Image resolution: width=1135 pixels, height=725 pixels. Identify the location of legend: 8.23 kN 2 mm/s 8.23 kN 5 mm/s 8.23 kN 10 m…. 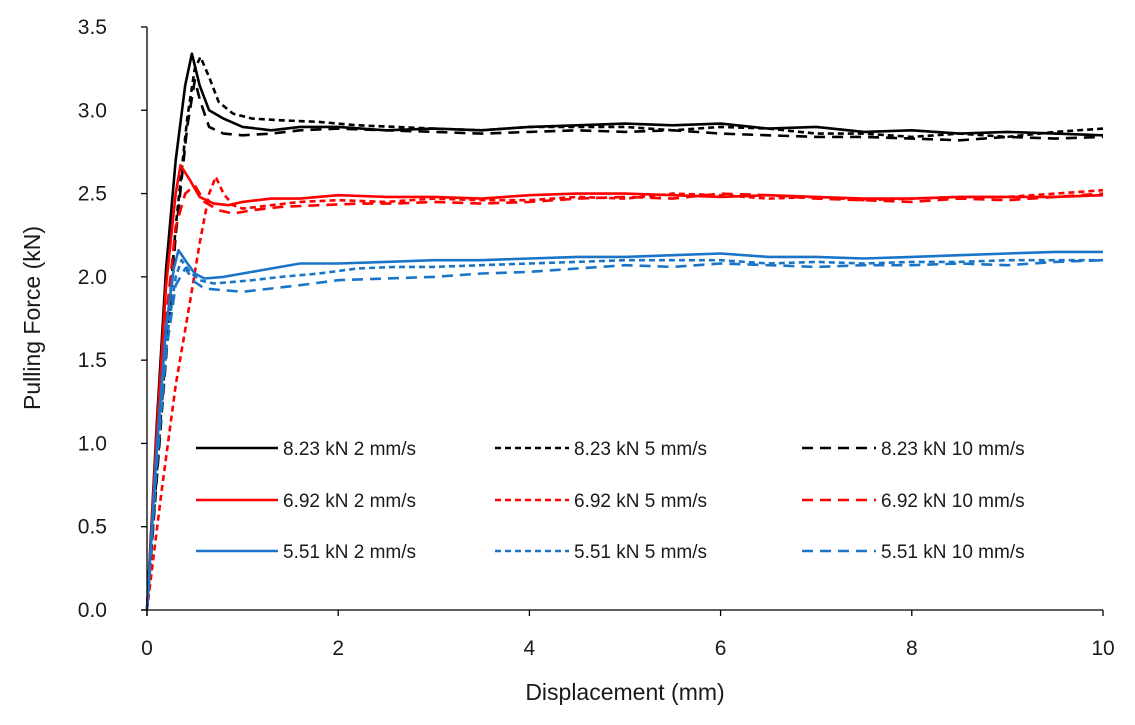
(610, 501).